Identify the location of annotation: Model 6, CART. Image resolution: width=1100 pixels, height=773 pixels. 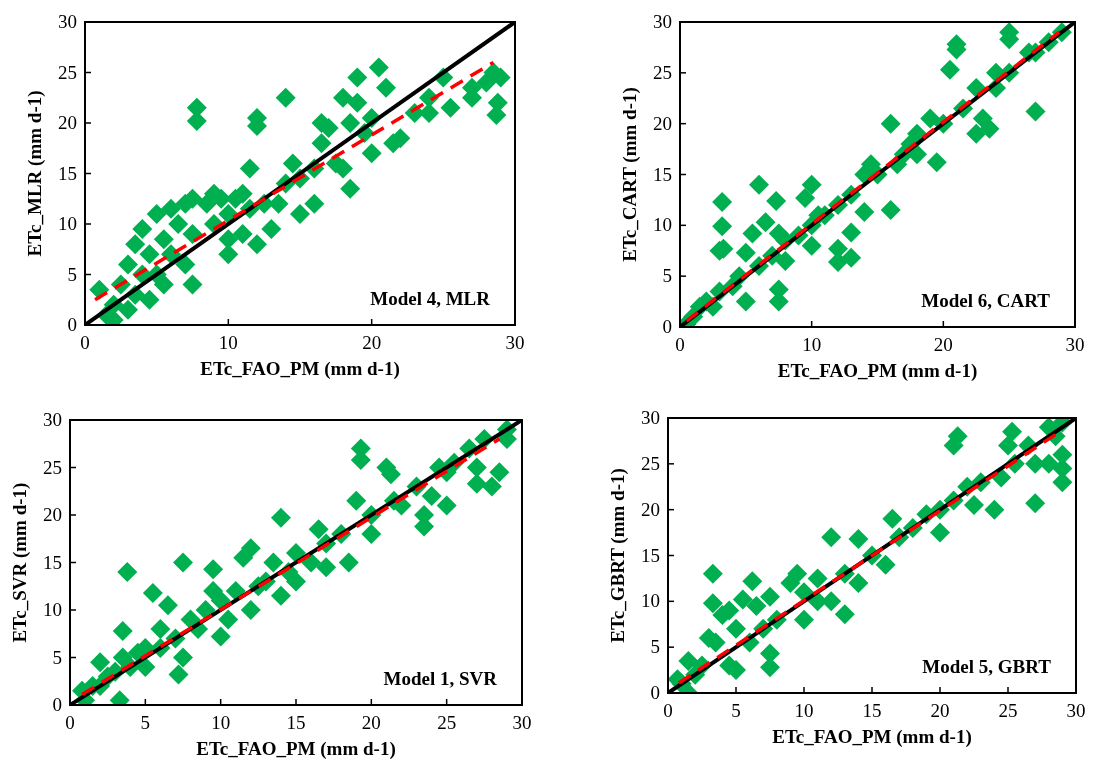
(986, 300).